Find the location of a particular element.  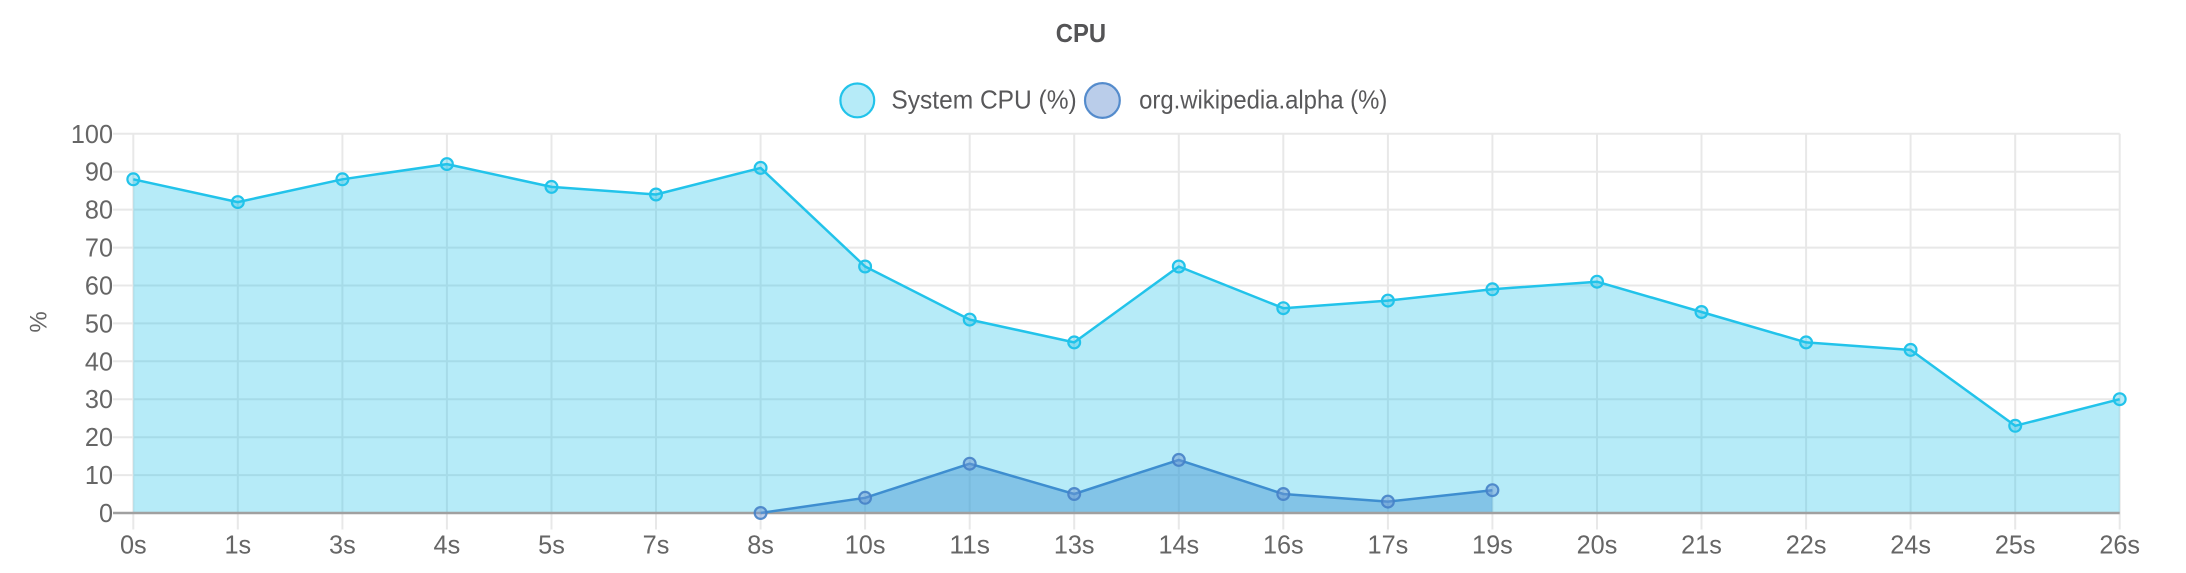

svg-text: 10 is located at coordinates (99, 475).